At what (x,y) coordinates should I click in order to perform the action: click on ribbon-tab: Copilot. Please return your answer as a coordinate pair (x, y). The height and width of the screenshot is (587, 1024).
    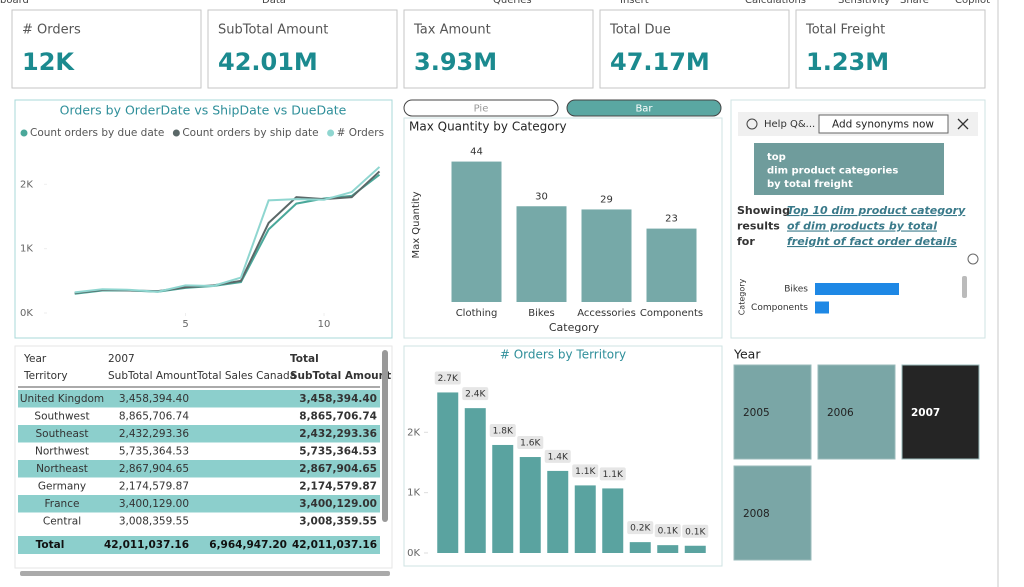
    Looking at the image, I should click on (972, 3).